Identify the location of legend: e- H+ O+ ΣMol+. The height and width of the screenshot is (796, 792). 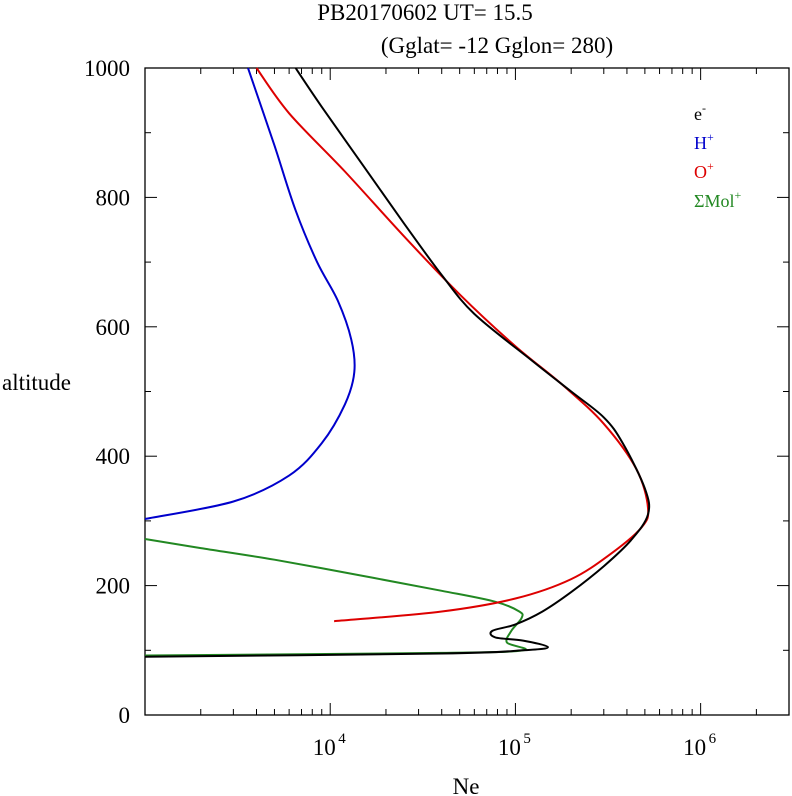
(717, 156).